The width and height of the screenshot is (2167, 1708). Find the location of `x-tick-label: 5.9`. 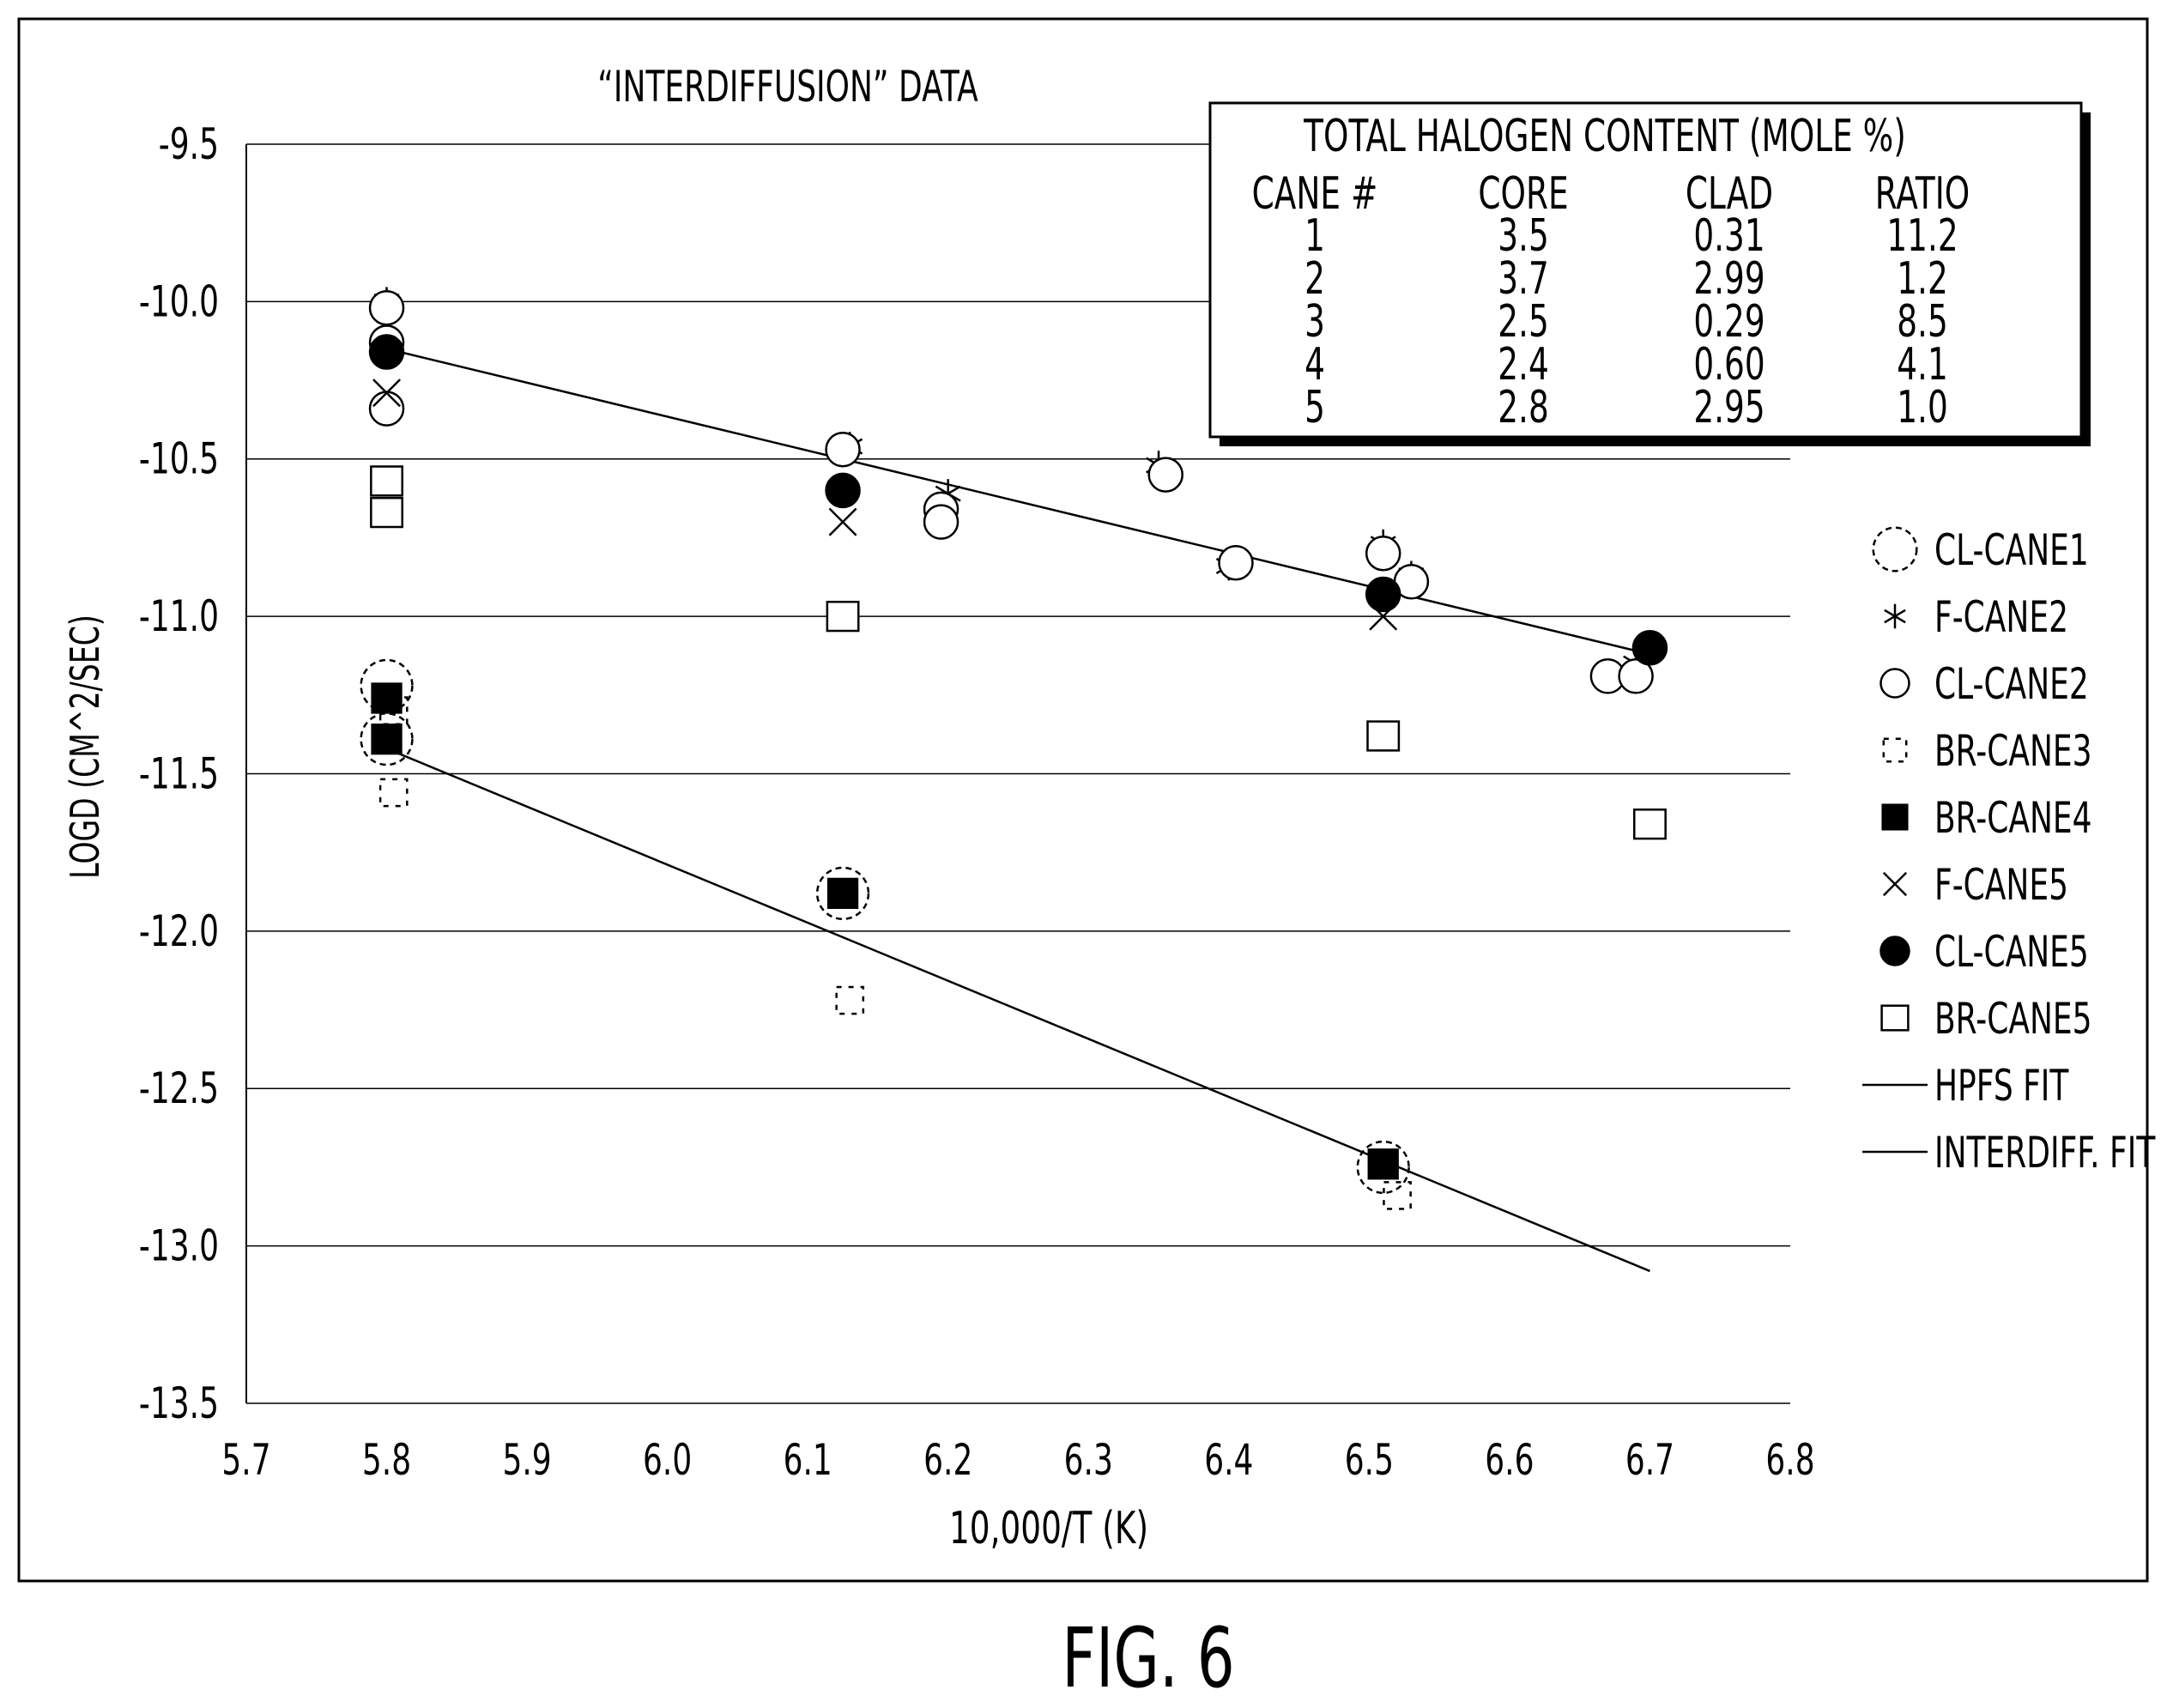

x-tick-label: 5.9 is located at coordinates (526, 1461).